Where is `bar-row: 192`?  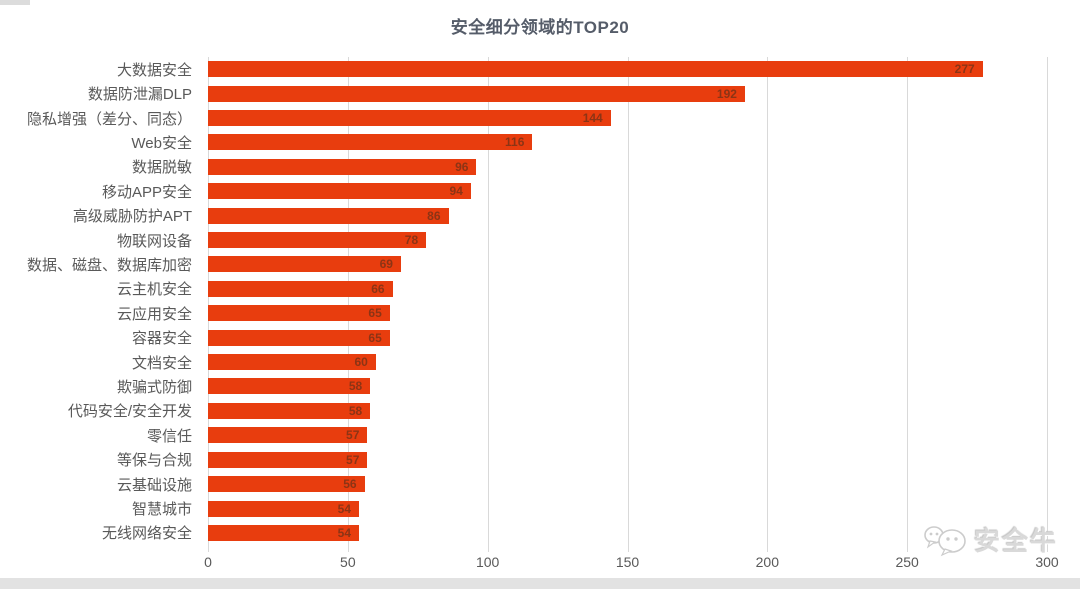 bar-row: 192 is located at coordinates (627, 93).